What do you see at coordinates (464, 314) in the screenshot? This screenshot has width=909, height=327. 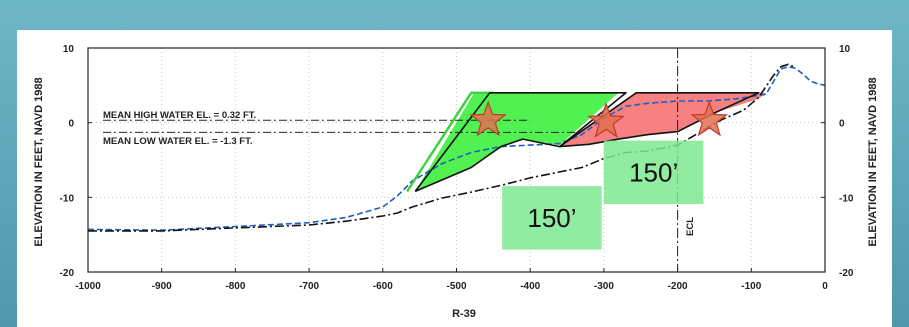 I see `x-axis-title: R-39` at bounding box center [464, 314].